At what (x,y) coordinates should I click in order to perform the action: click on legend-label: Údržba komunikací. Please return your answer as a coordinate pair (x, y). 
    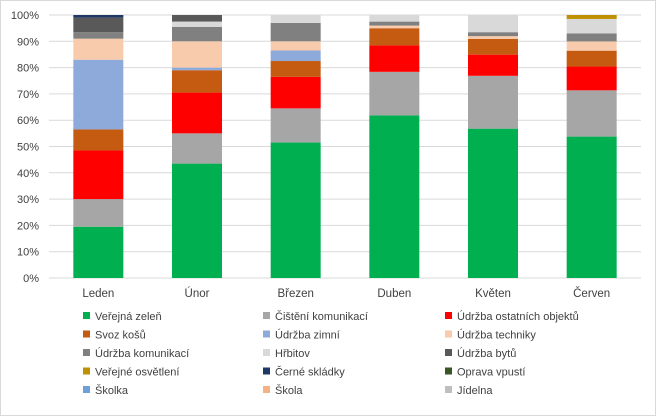
    Looking at the image, I should click on (142, 353).